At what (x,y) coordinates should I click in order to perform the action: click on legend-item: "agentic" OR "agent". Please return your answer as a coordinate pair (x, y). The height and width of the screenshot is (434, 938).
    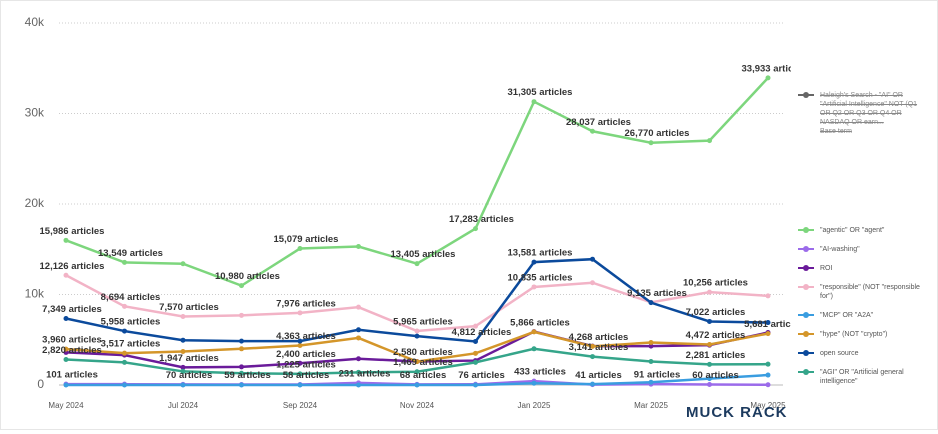
    Looking at the image, I should click on (863, 230).